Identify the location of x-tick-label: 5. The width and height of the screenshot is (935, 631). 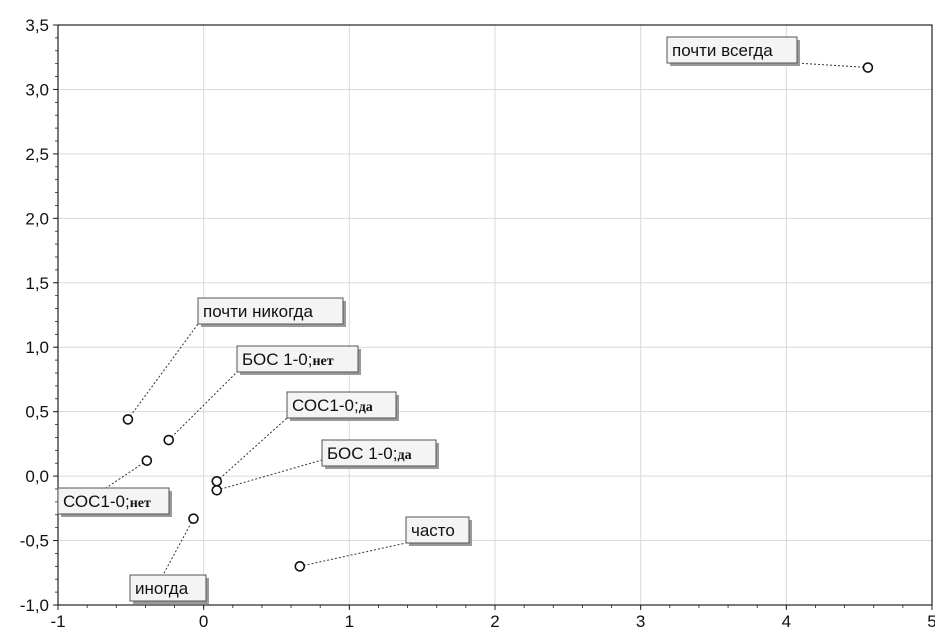
(931, 621).